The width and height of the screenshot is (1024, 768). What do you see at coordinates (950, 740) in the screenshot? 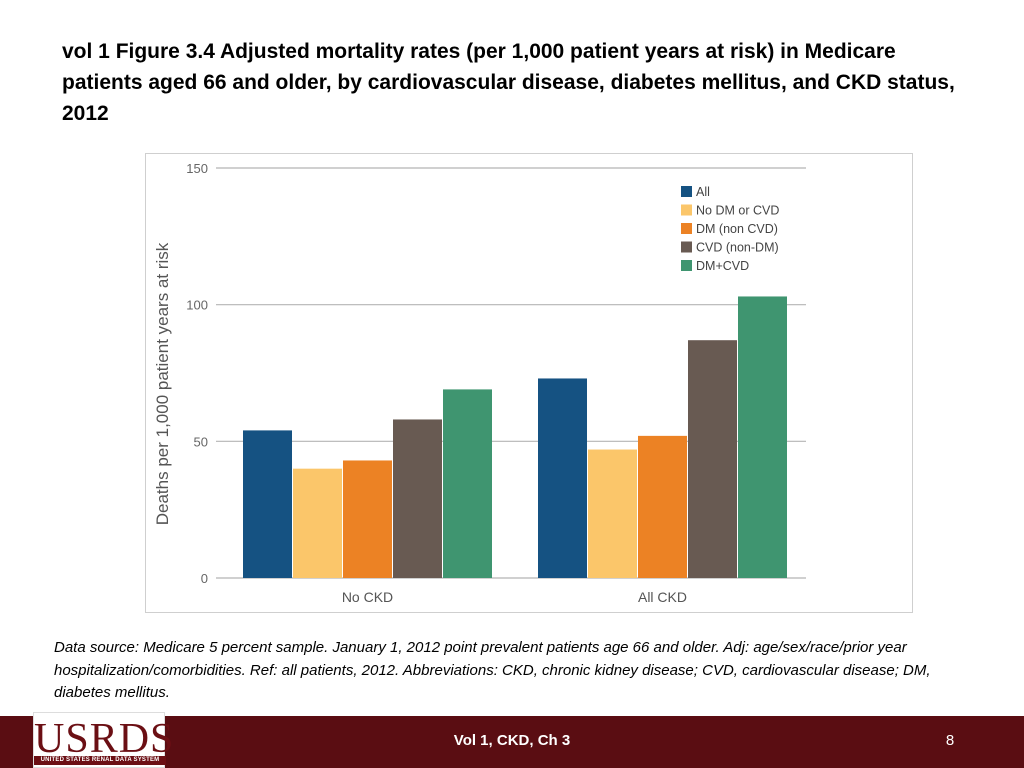
I see `page-number: 8` at bounding box center [950, 740].